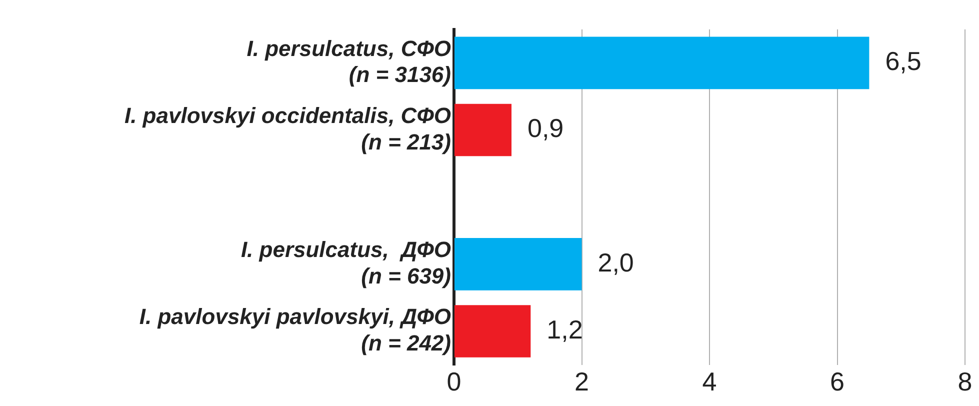 The image size is (979, 406). I want to click on y-tick-label: I. persulcatus, ДФО (n = 639), so click(345, 262).